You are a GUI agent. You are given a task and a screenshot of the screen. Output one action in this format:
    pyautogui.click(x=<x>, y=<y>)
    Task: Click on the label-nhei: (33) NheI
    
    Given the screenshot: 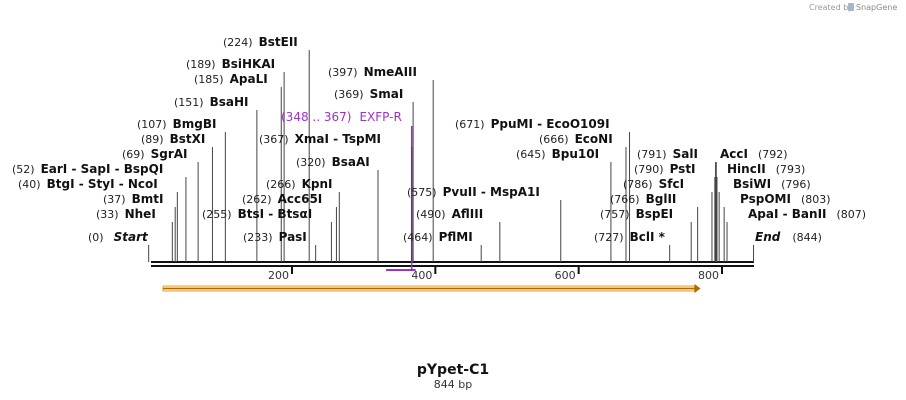 What is the action you would take?
    pyautogui.click(x=126, y=214)
    